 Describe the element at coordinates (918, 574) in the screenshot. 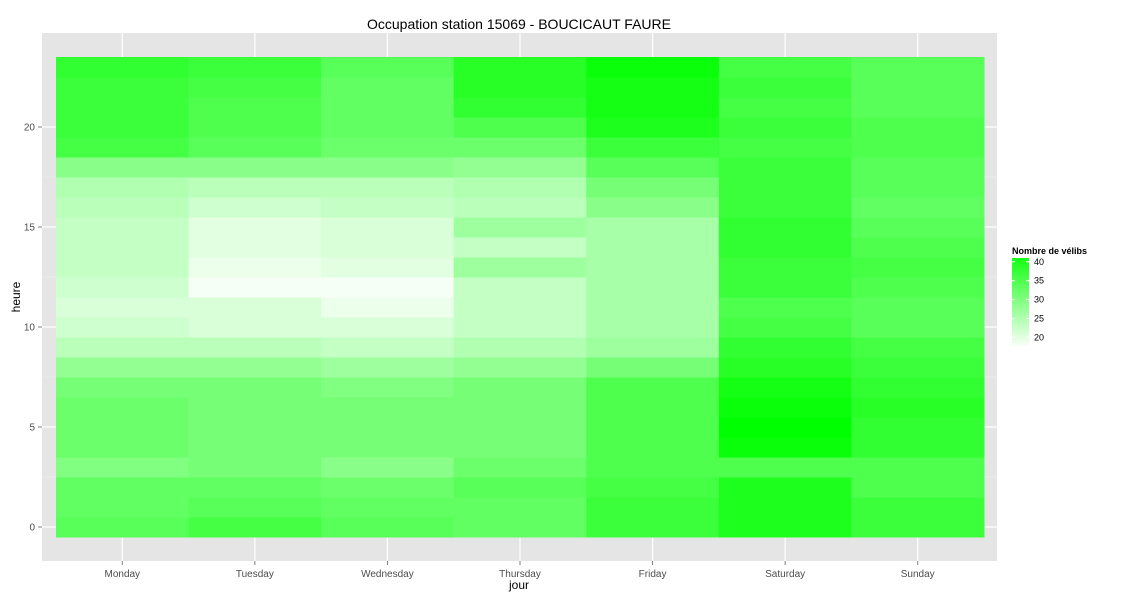

I see `x-tick-label: Sunday` at that location.